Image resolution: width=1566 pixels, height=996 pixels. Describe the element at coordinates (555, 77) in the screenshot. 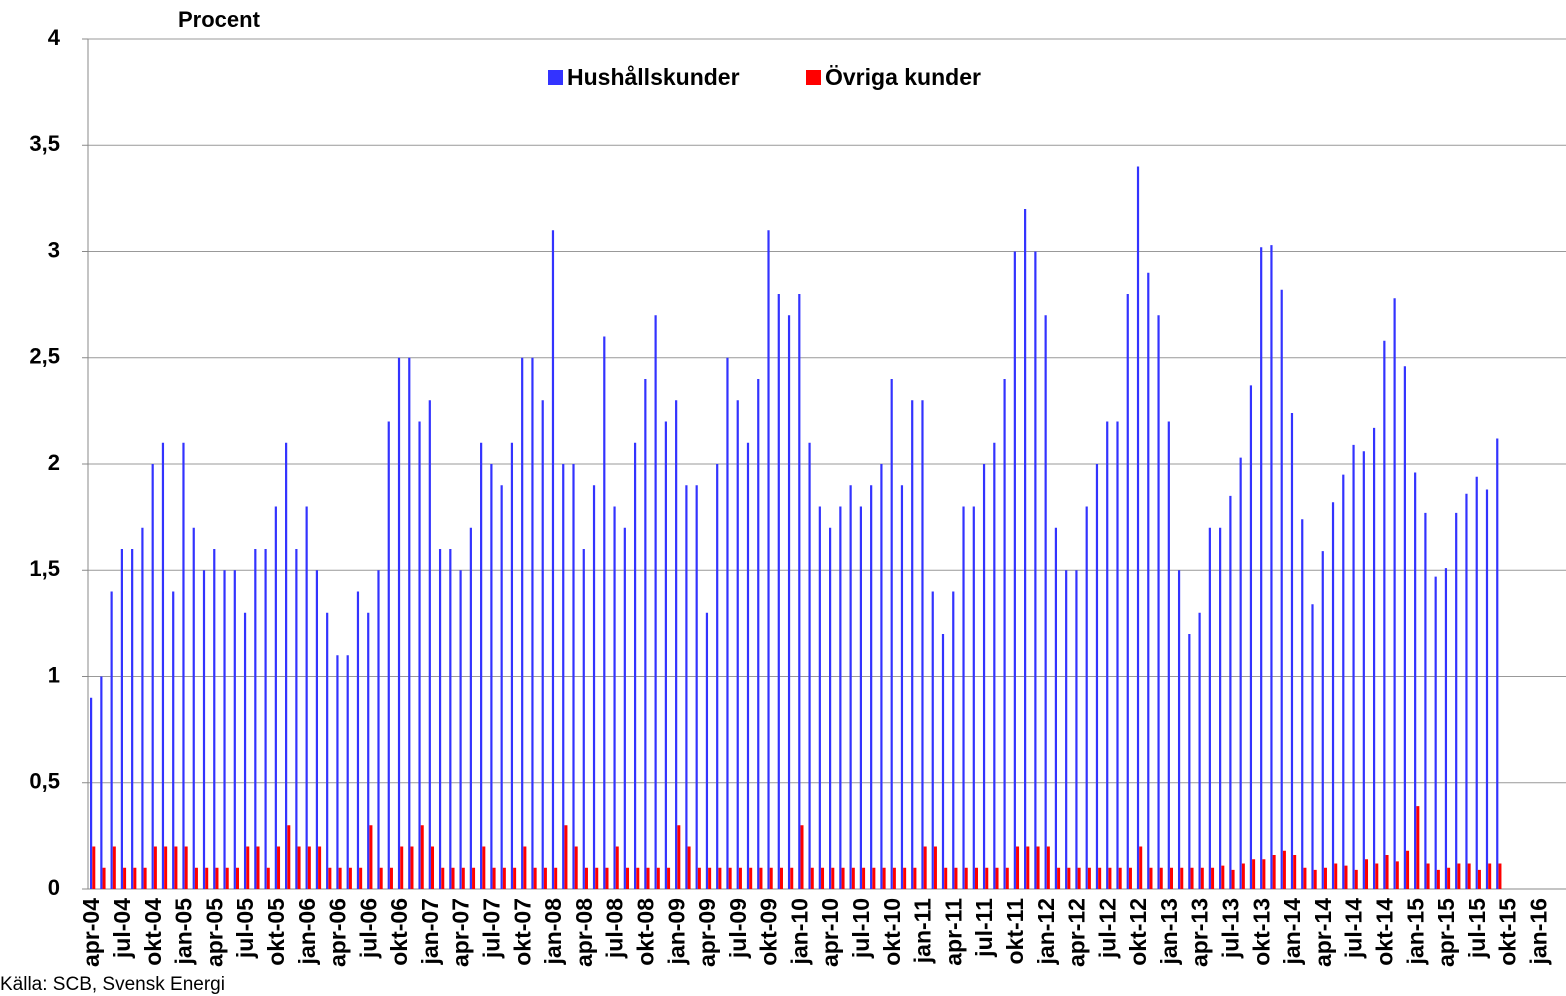

I see `legend-swatch` at that location.